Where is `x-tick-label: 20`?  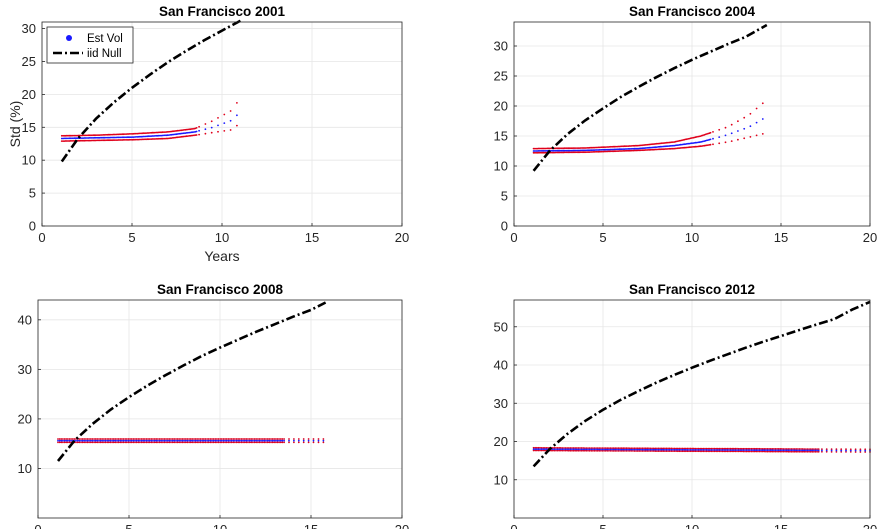
x-tick-label: 20 is located at coordinates (870, 237).